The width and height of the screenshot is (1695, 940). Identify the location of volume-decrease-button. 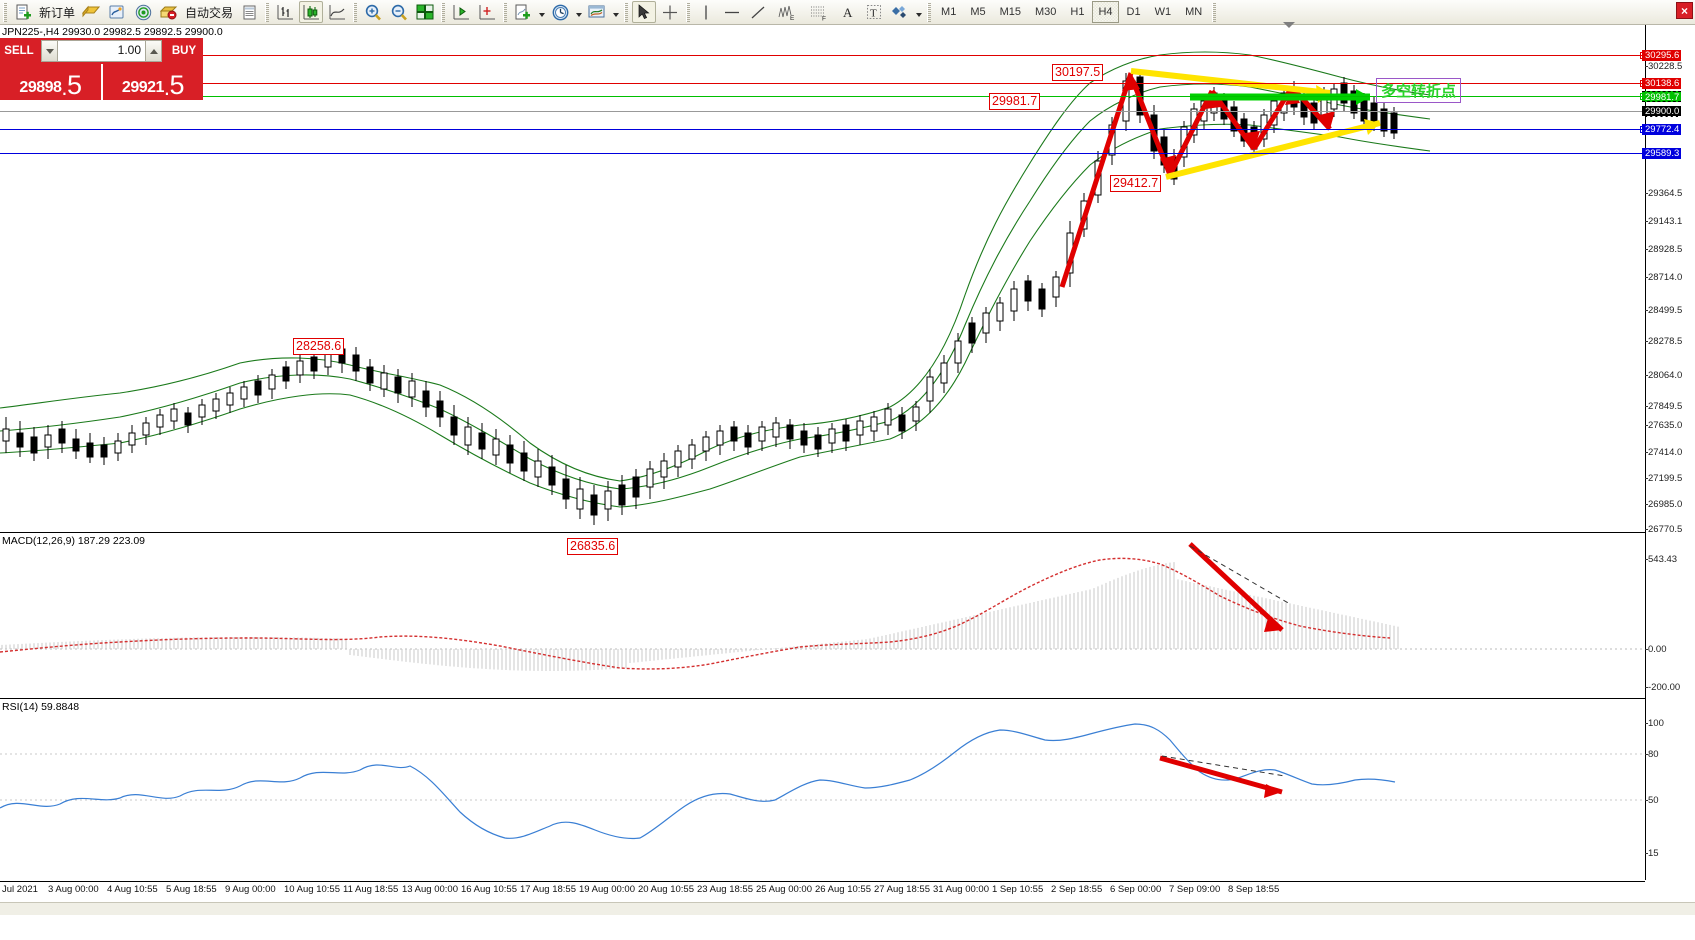
(49, 51).